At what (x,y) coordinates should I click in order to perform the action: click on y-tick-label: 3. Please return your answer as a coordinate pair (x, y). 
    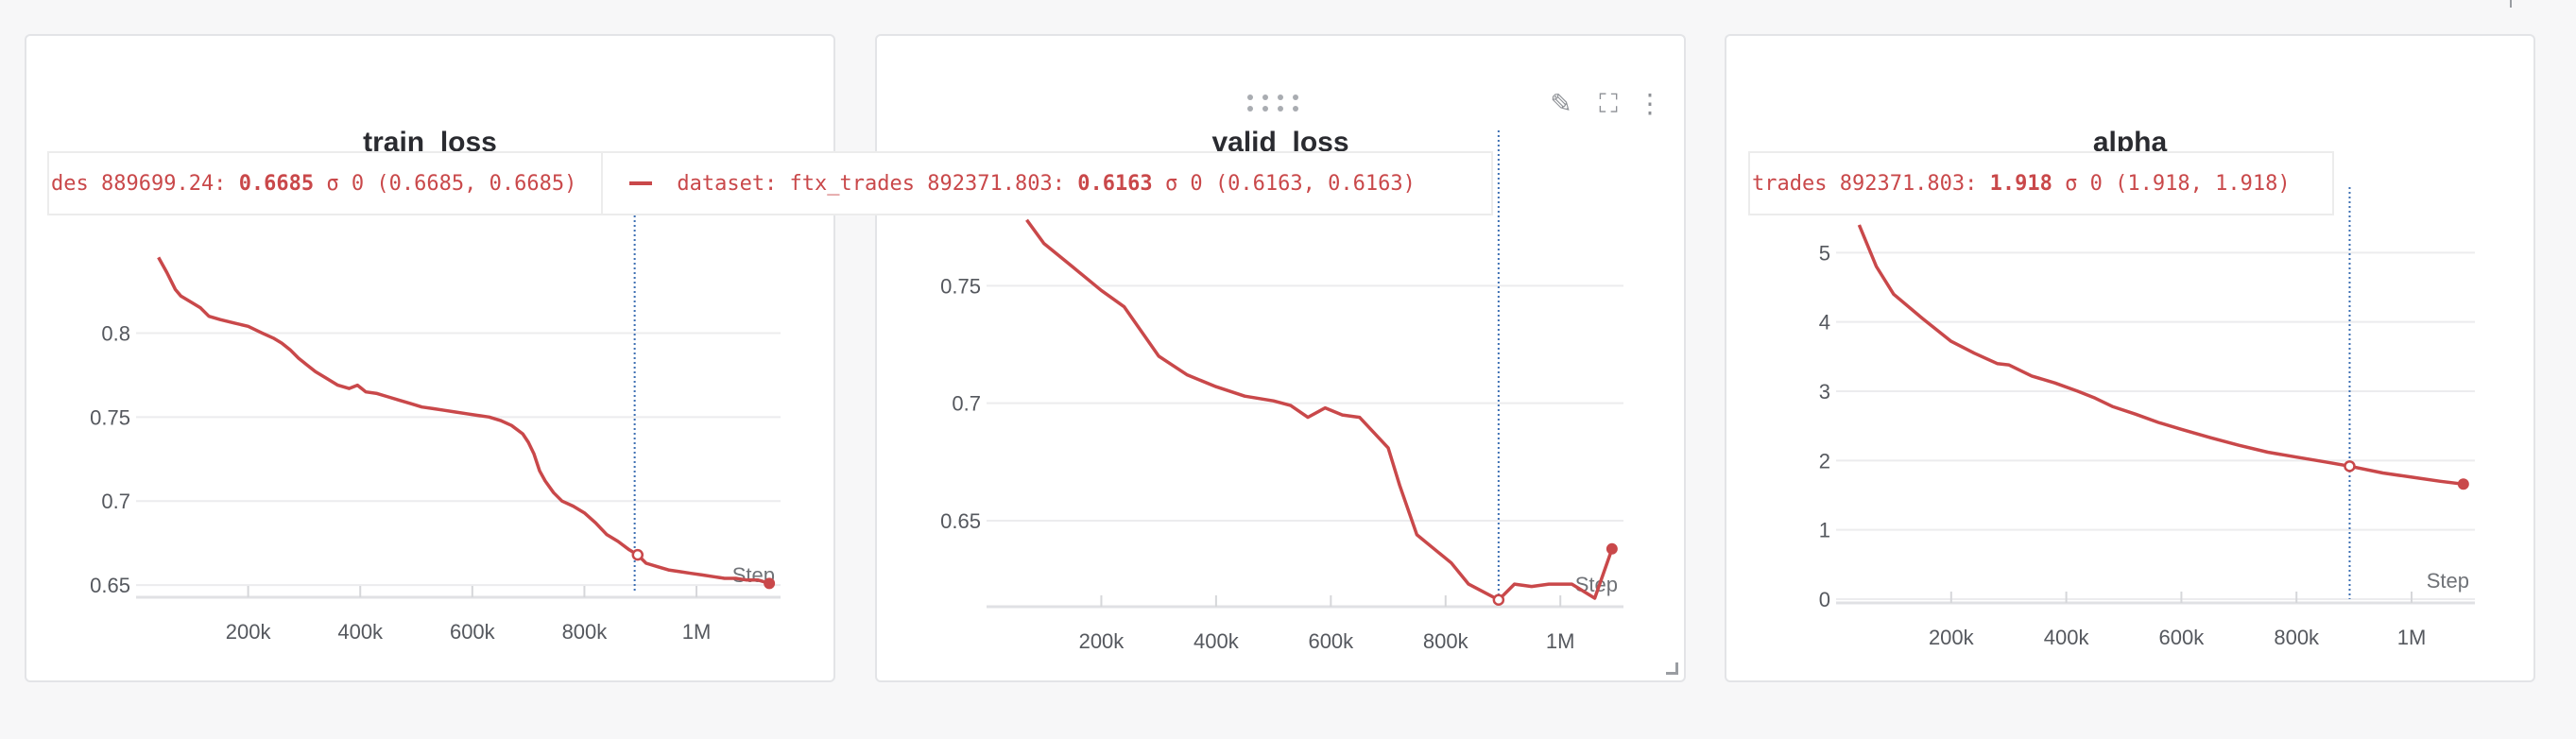
    Looking at the image, I should click on (1824, 392).